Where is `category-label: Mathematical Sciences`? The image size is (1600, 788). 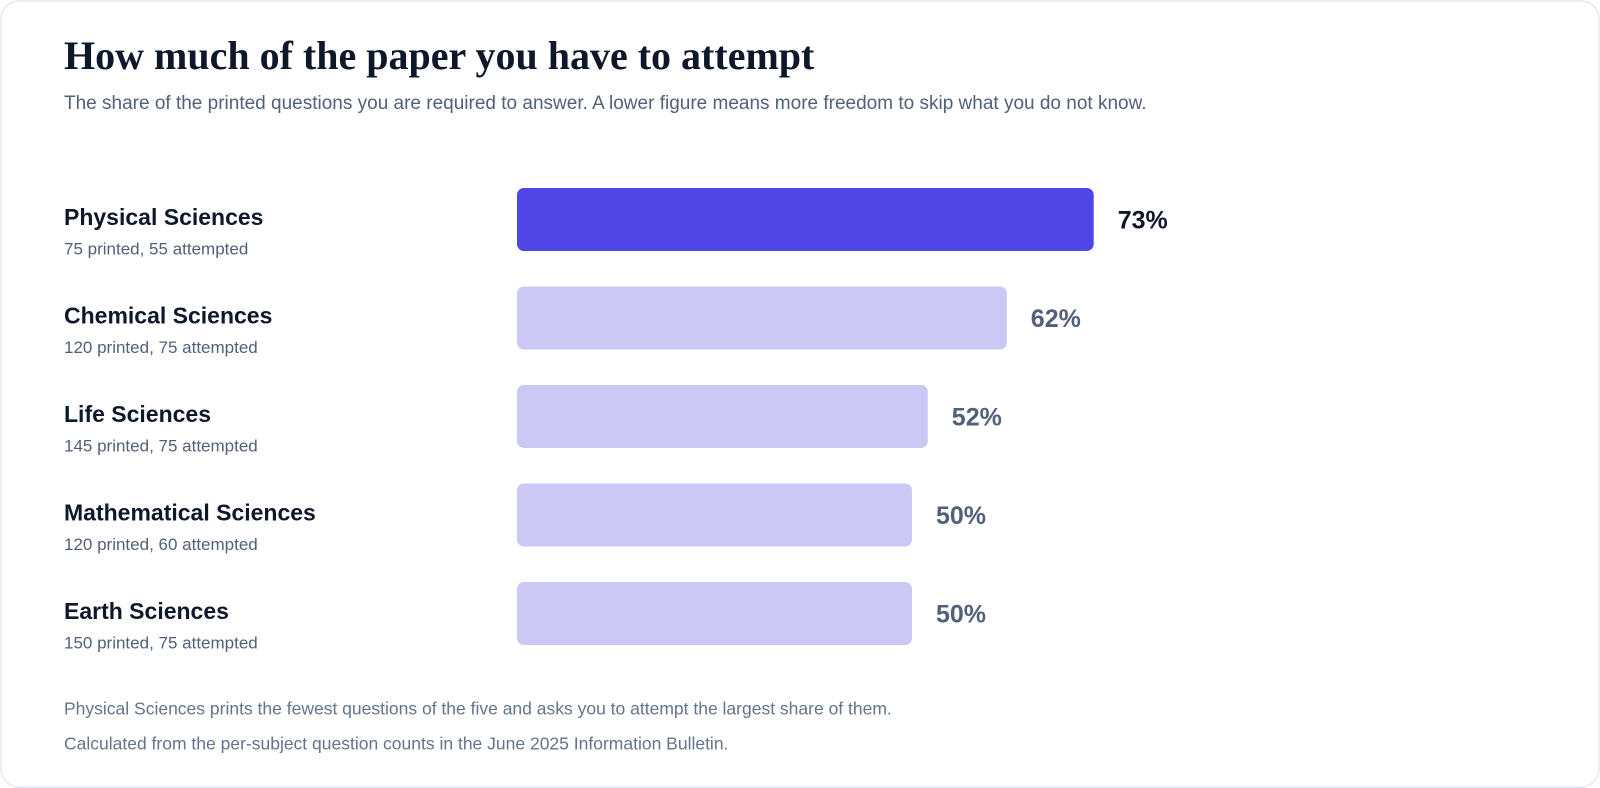
category-label: Mathematical Sciences is located at coordinates (190, 513).